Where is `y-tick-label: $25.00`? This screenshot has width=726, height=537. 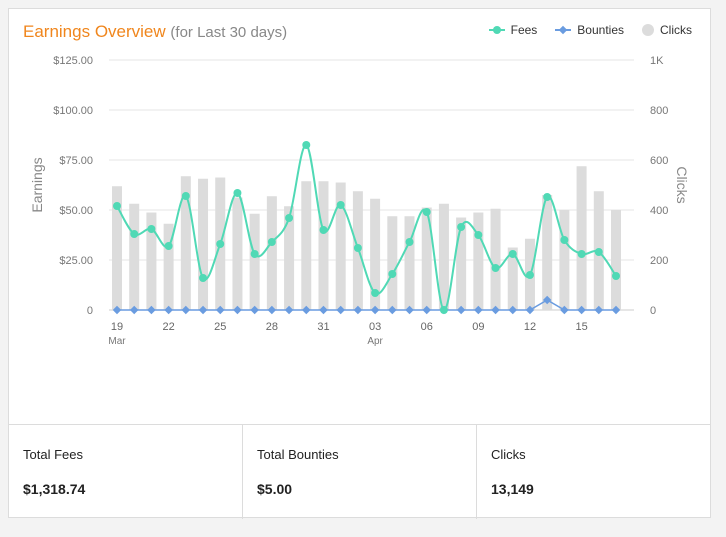 y-tick-label: $25.00 is located at coordinates (76, 261).